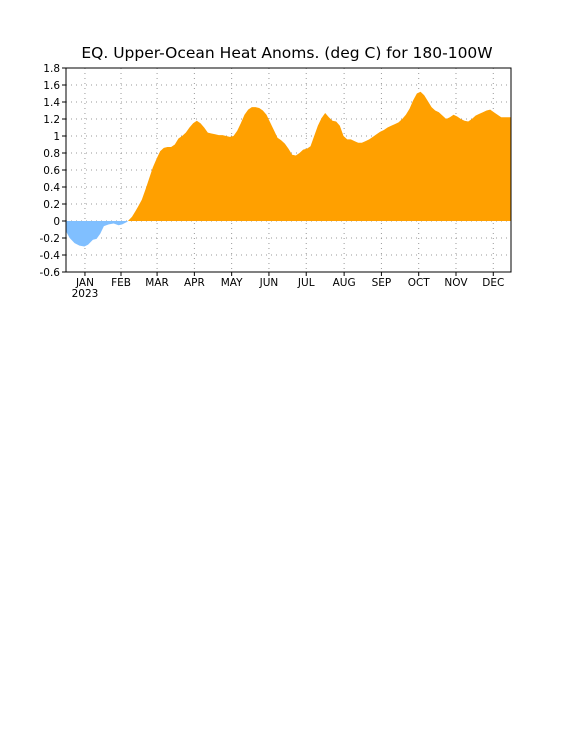 This screenshot has height=750, width=579. What do you see at coordinates (51, 171) in the screenshot?
I see `y-tick-label: 0.6` at bounding box center [51, 171].